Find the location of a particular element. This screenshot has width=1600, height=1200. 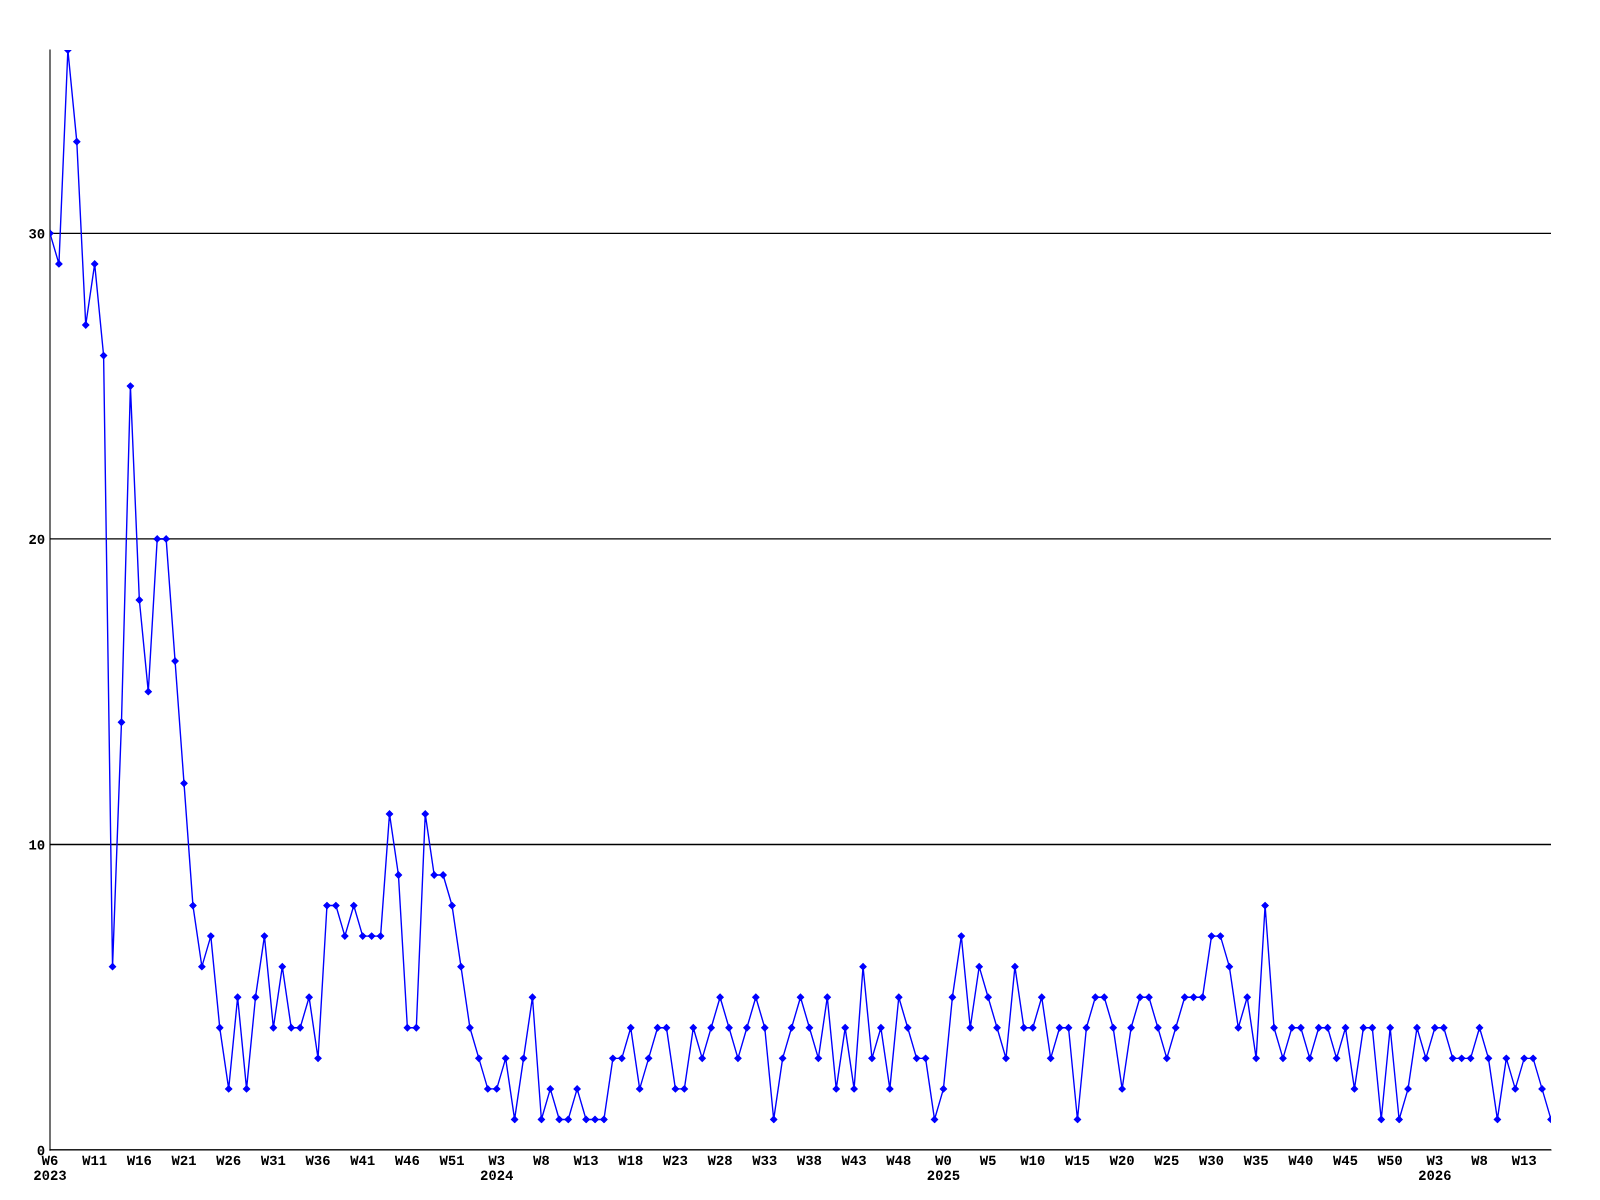

x-tick-label: W23 is located at coordinates (675, 1160).